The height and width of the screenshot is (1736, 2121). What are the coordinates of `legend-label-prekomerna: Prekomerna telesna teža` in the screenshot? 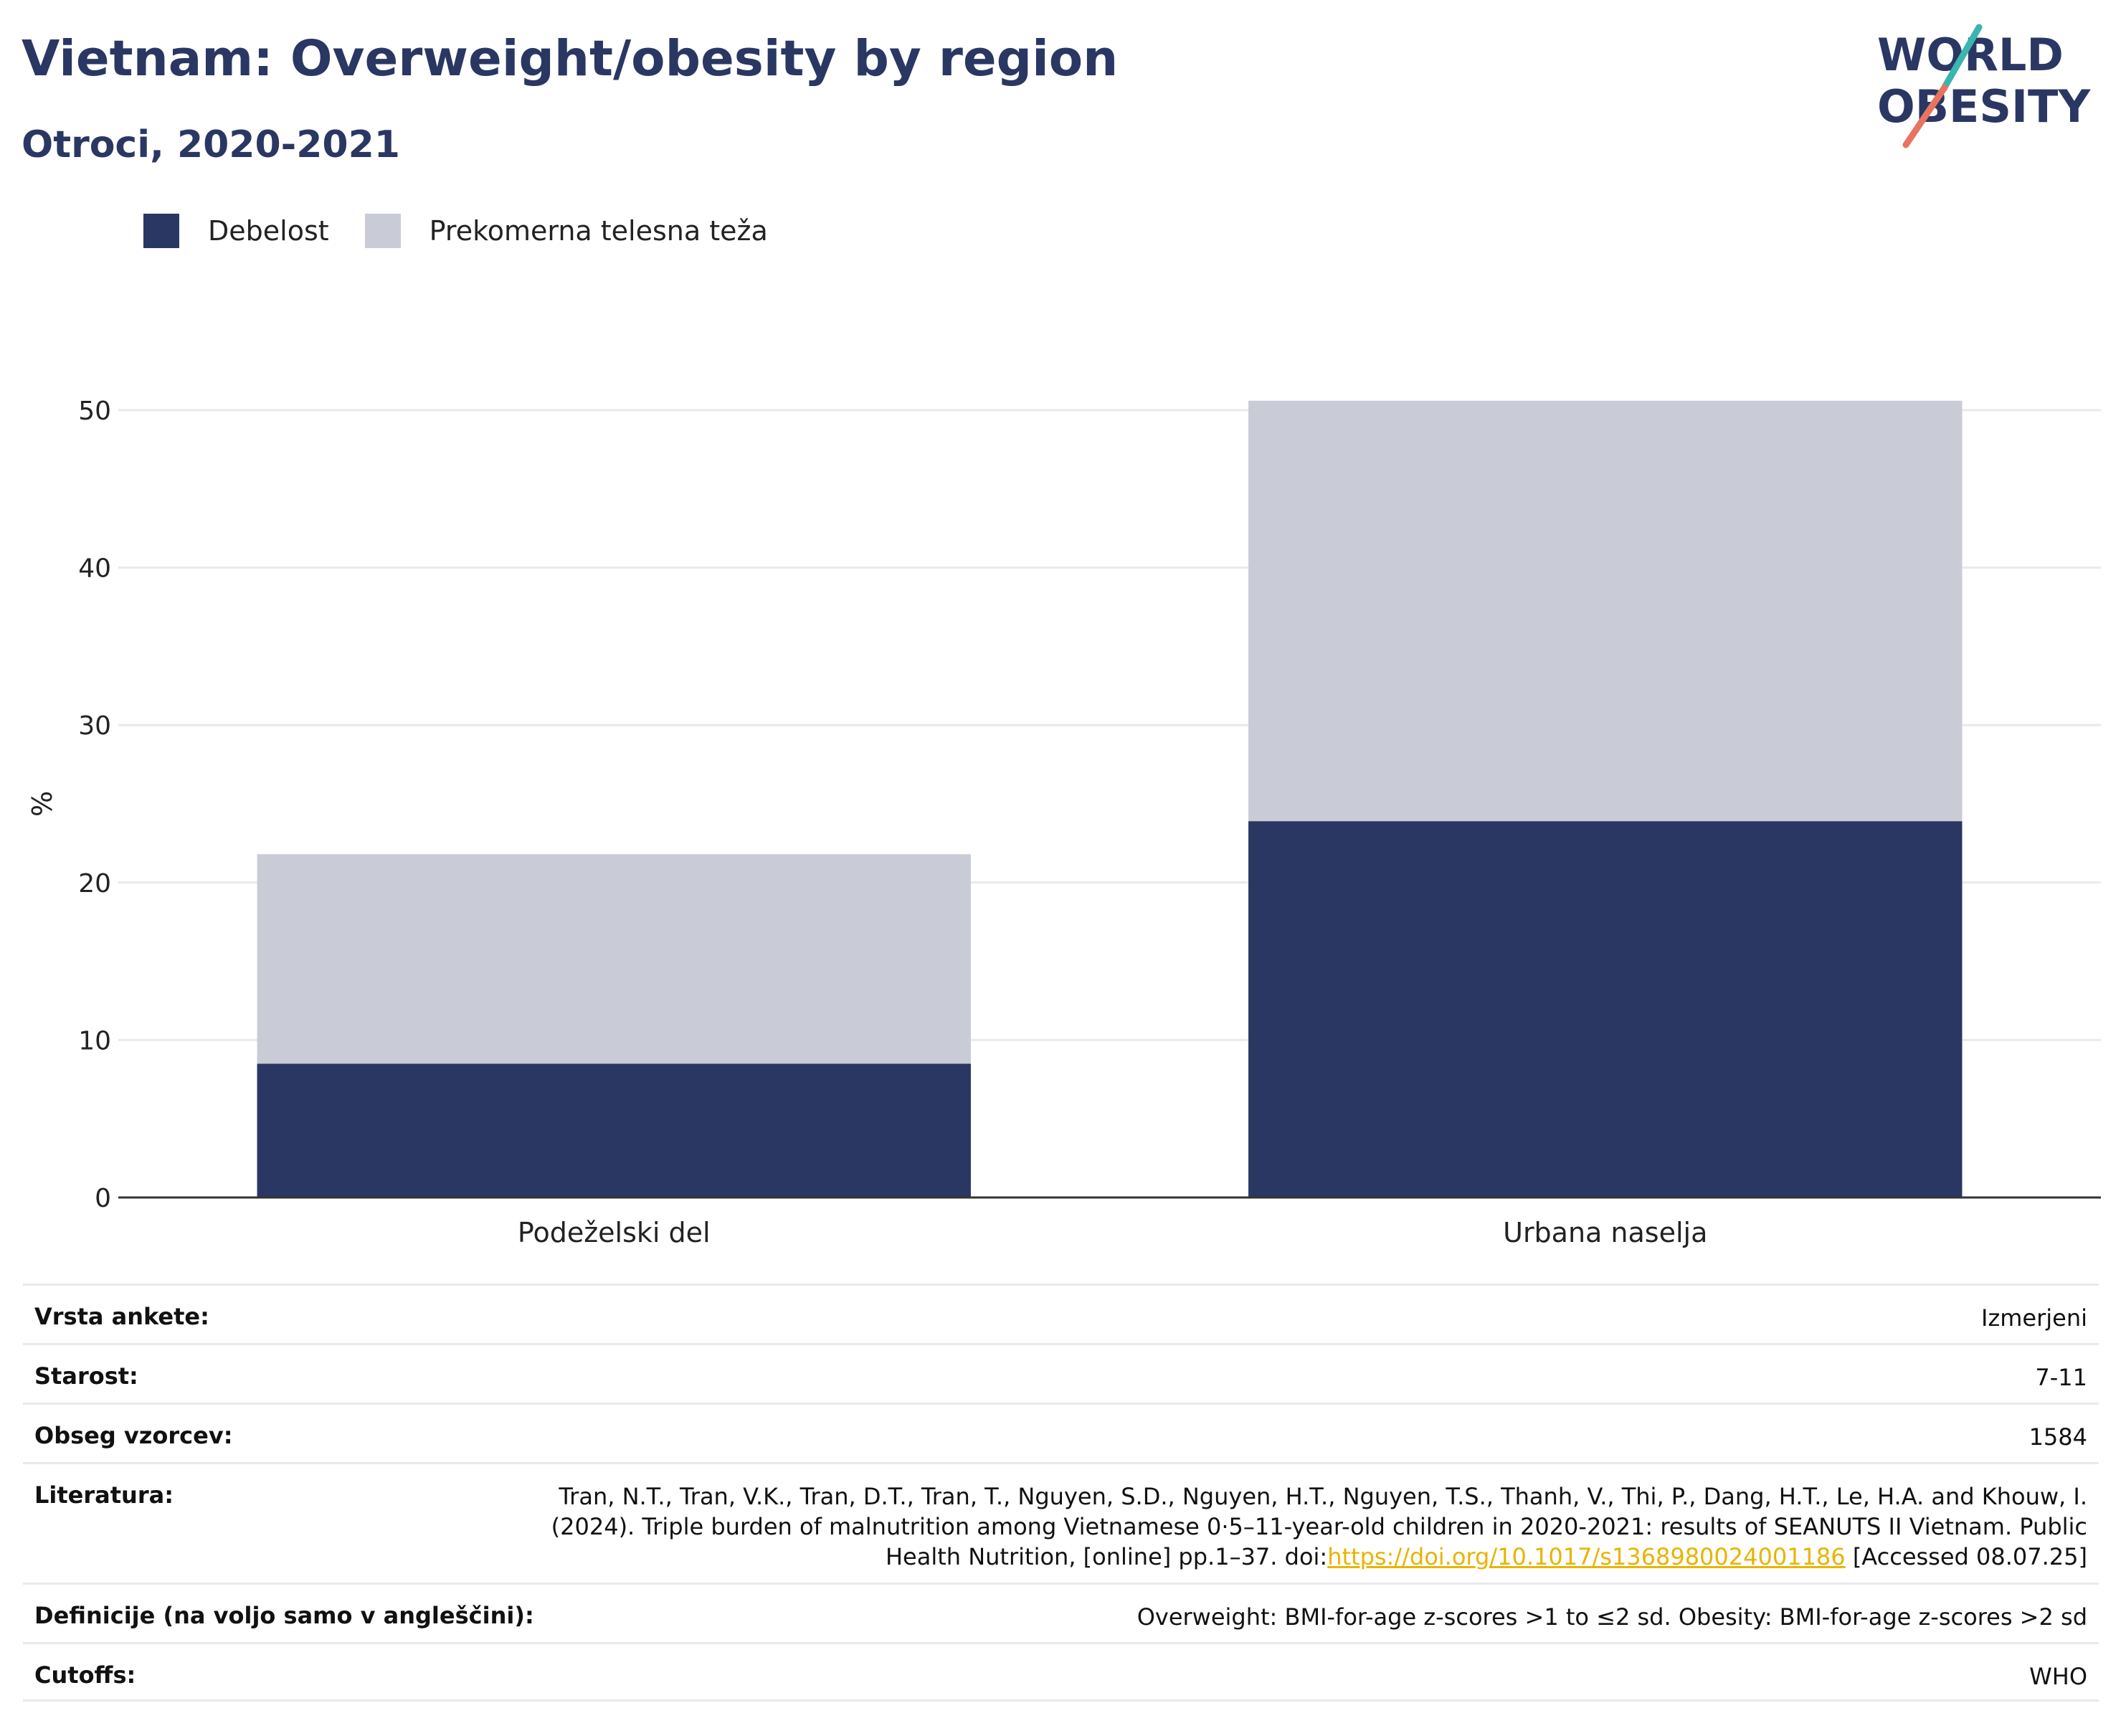 It's located at (598, 231).